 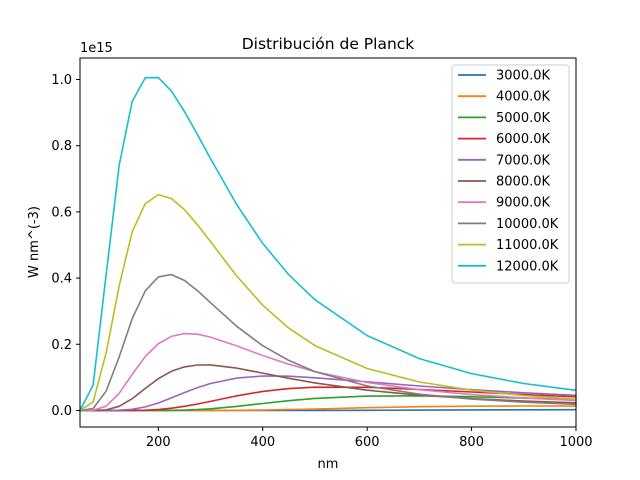 What do you see at coordinates (527, 266) in the screenshot?
I see `legend-label: 12000.0K` at bounding box center [527, 266].